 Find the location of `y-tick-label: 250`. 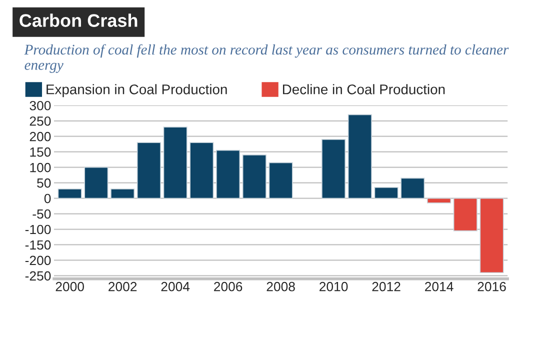

y-tick-label: 250 is located at coordinates (40, 121).